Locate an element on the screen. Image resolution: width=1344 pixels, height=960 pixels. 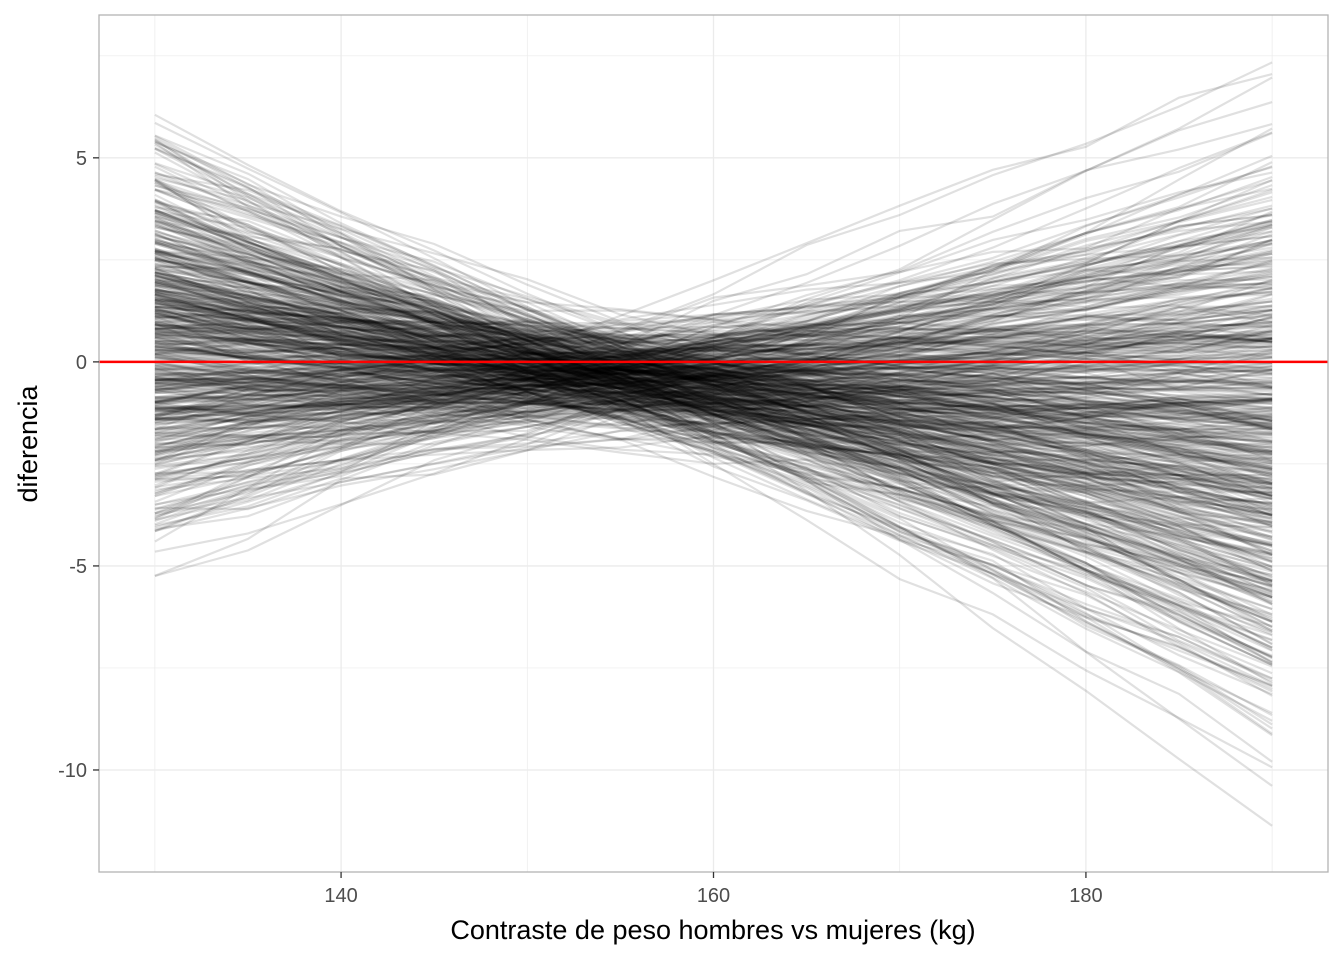
x-axis-ticks: 140 160 180 is located at coordinates (713, 889).